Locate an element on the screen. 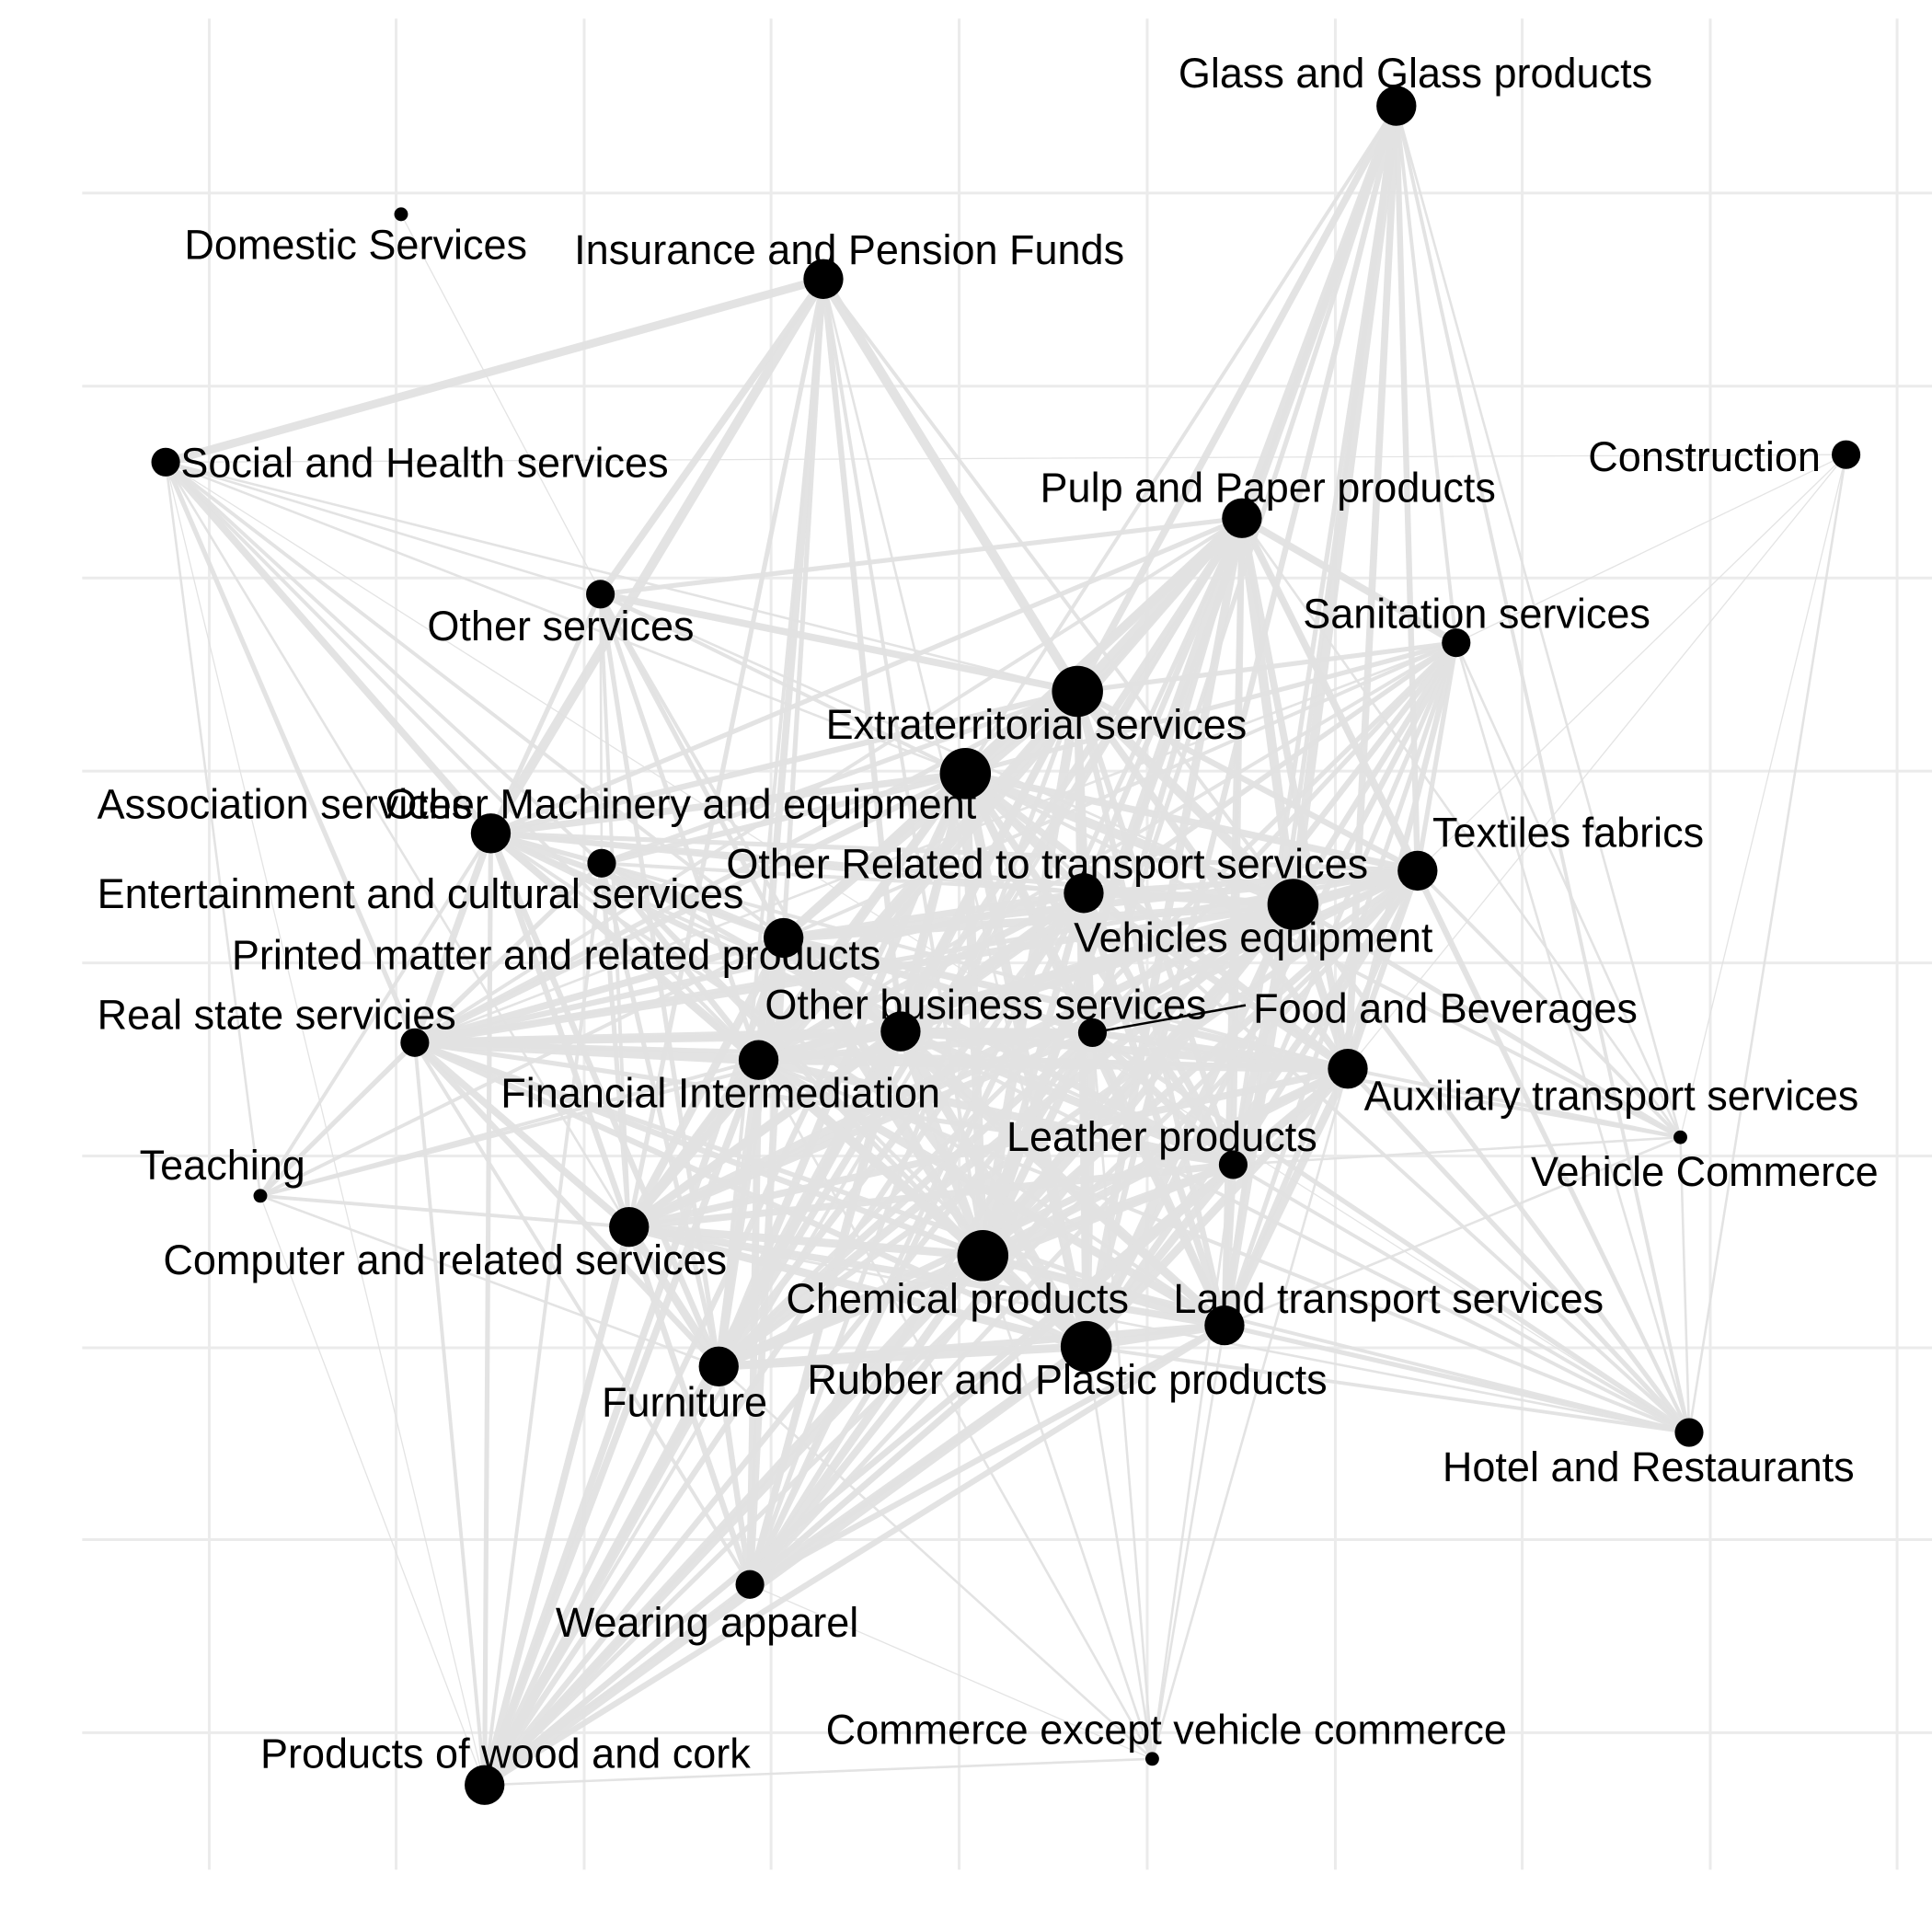 The width and height of the screenshot is (1932, 1932). edge-othertransport-leather is located at coordinates (1158, 1028).